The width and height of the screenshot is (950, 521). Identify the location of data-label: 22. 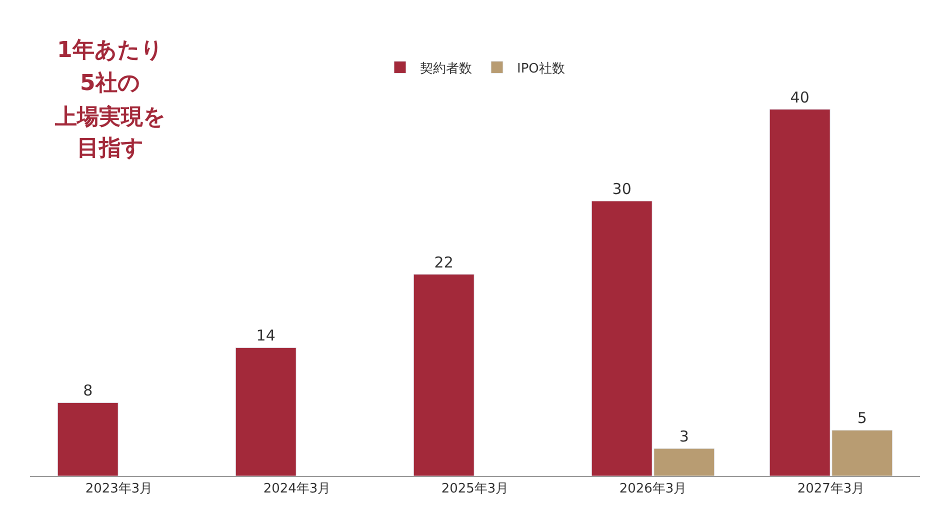
(444, 262).